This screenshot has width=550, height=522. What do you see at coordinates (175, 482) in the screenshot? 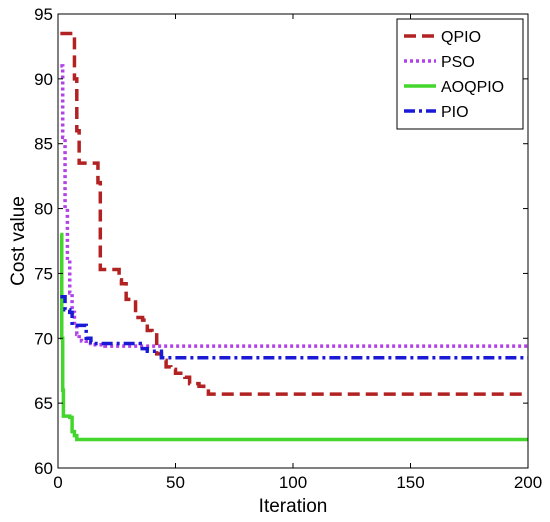
I see `x-tick-label: 50` at bounding box center [175, 482].